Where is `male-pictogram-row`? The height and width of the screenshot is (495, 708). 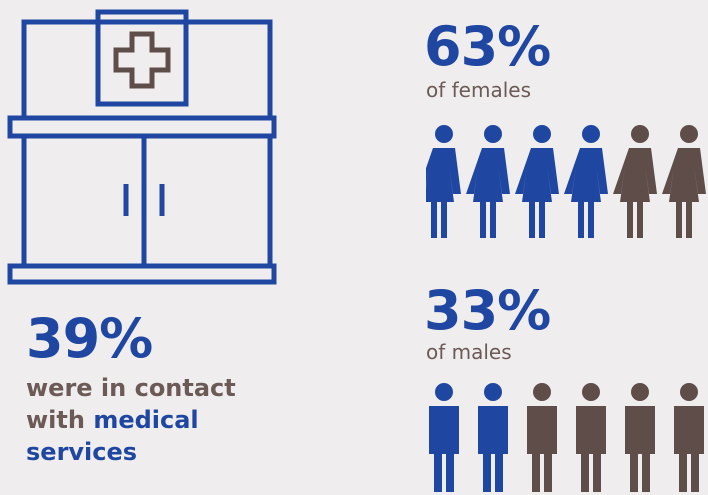
male-pictogram-row is located at coordinates (567, 437).